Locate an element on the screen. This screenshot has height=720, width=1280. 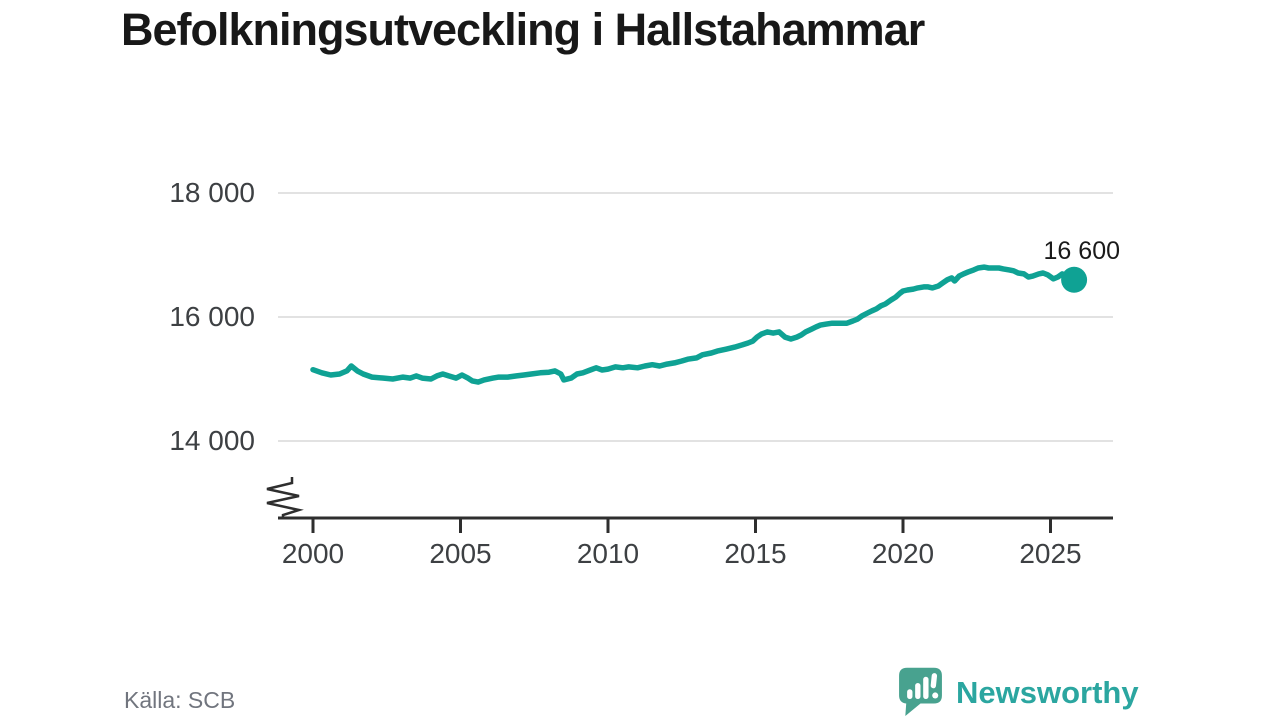
page-title: Befolkningsutveckling i Hallstahammar is located at coordinates (523, 29).